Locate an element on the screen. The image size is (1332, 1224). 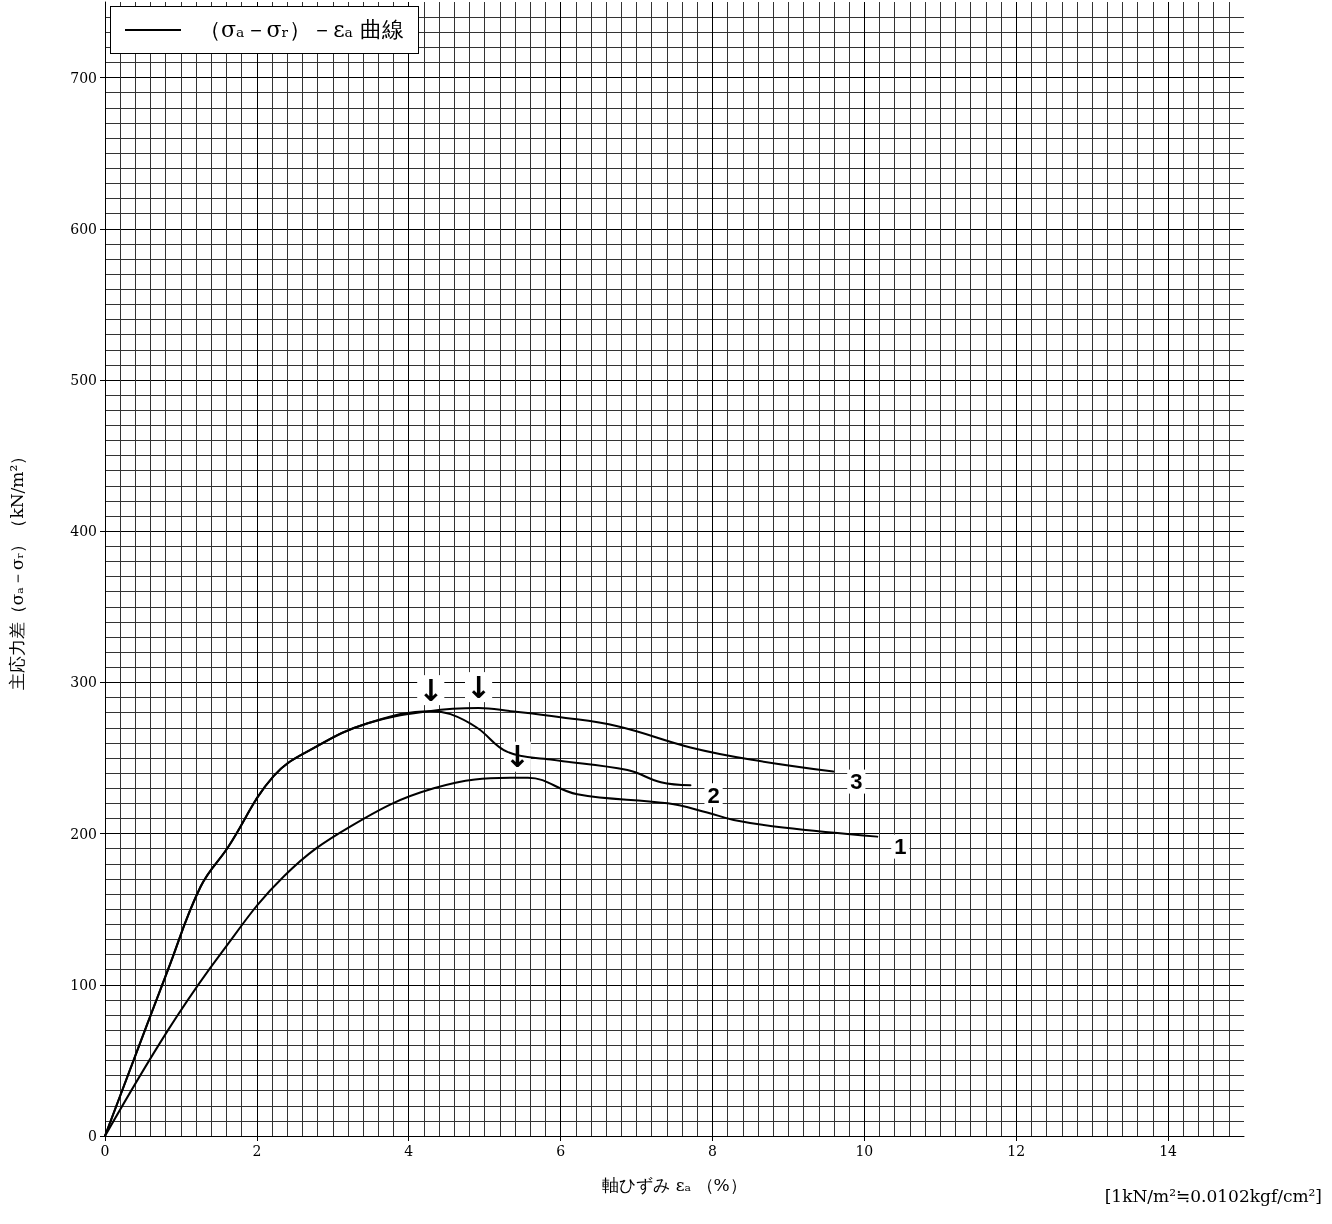
x-tick-label: 12 is located at coordinates (1016, 1151).